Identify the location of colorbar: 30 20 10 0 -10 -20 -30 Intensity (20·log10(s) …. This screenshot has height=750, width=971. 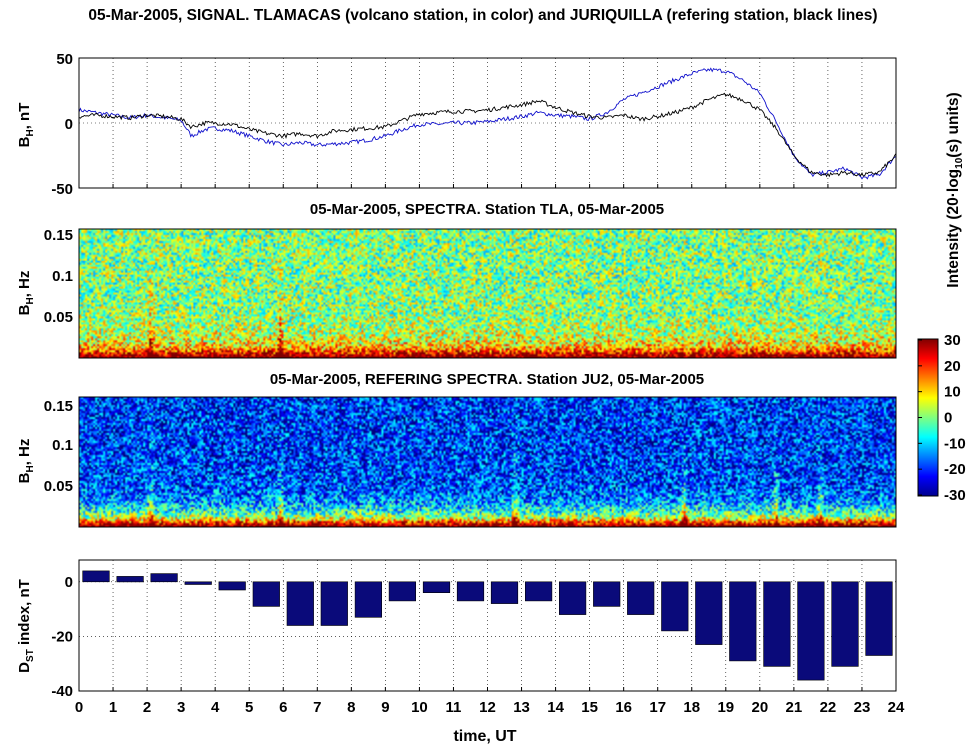
(941, 298).